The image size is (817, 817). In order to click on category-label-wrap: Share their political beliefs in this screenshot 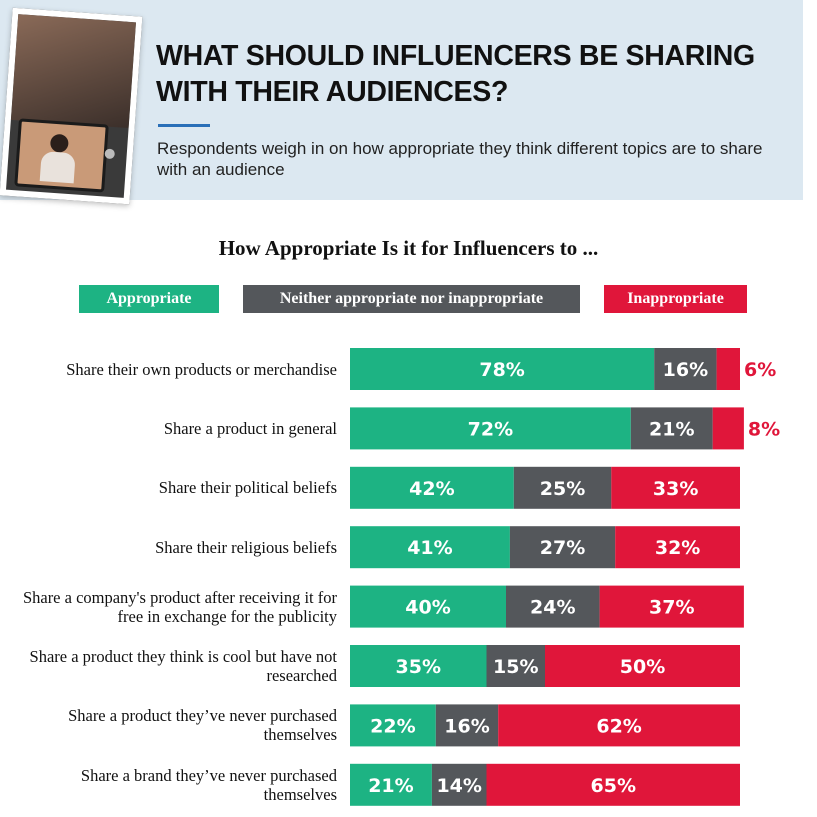, I will do `click(173, 488)`.